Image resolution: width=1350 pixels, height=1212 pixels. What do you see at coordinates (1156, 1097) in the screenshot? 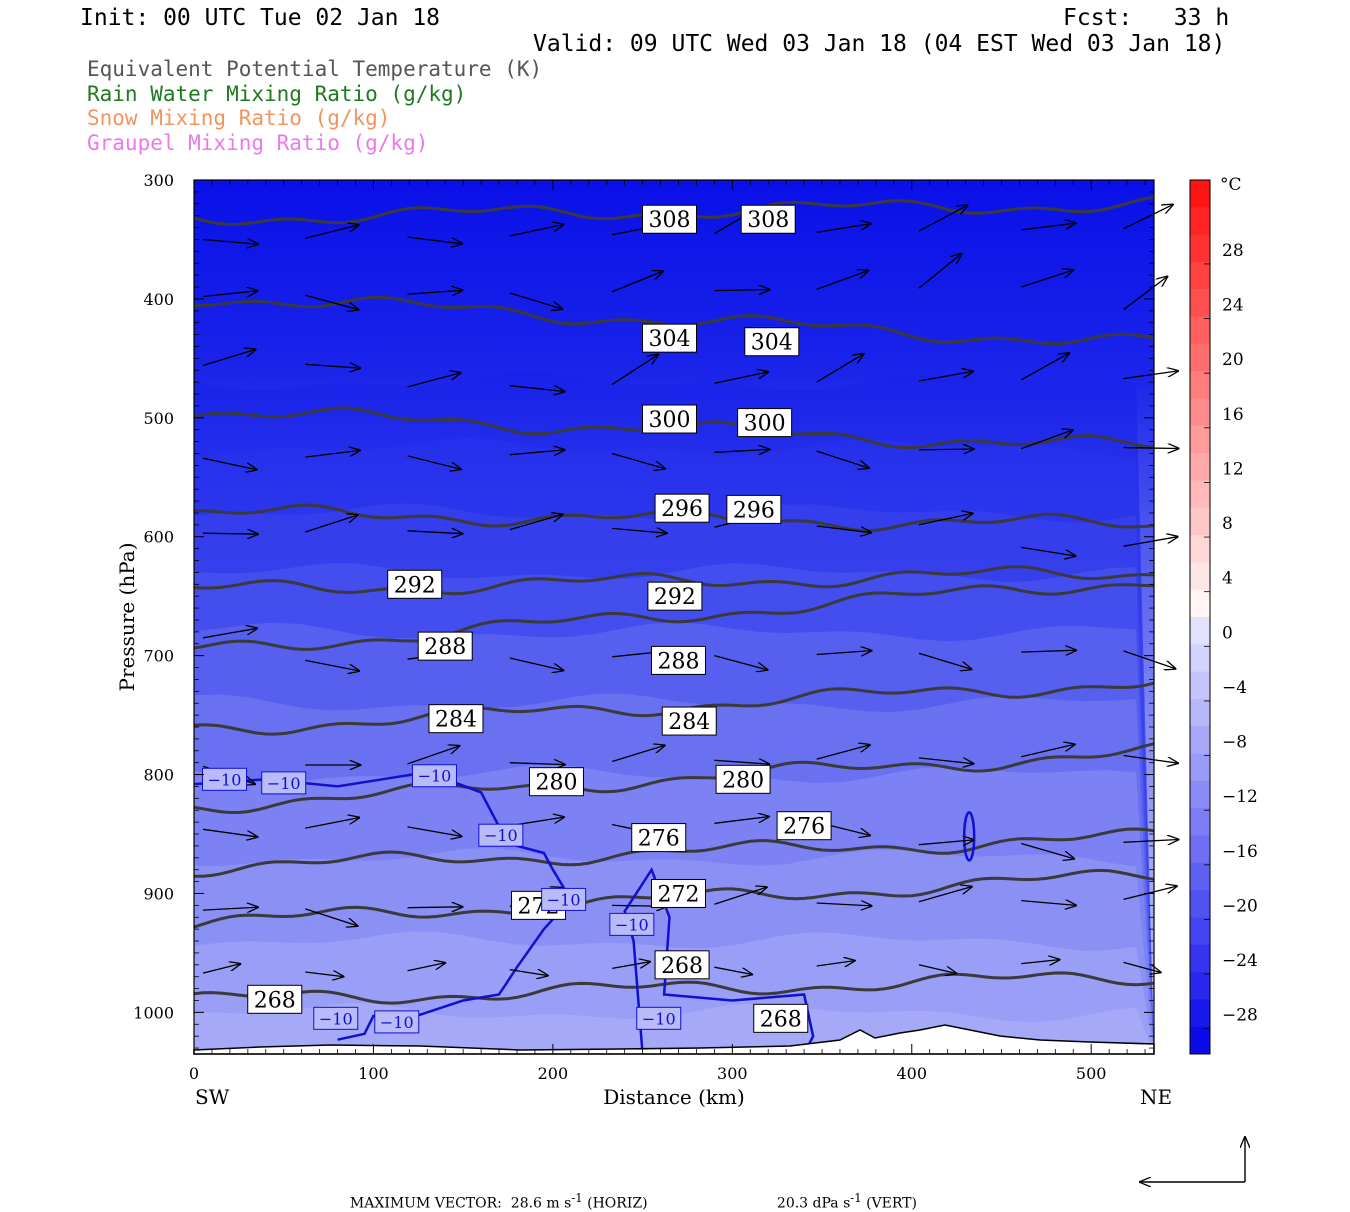
I see `x-end-right-label: NE` at bounding box center [1156, 1097].